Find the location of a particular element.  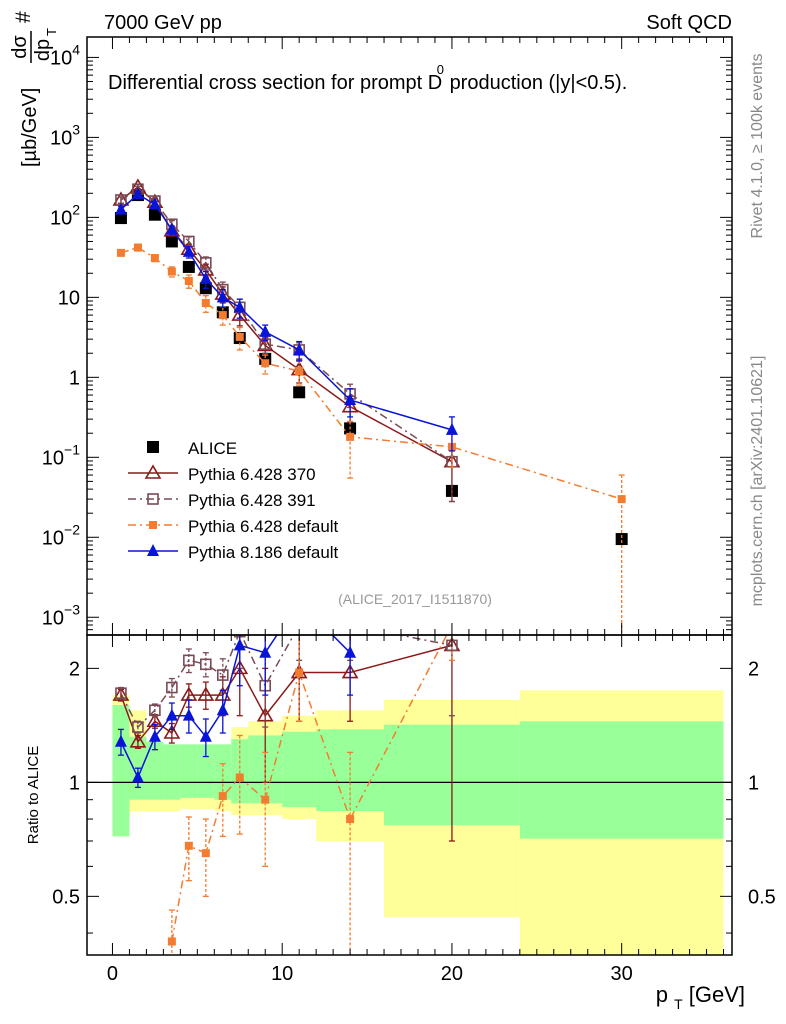

header-right: Soft QCD is located at coordinates (689, 23).